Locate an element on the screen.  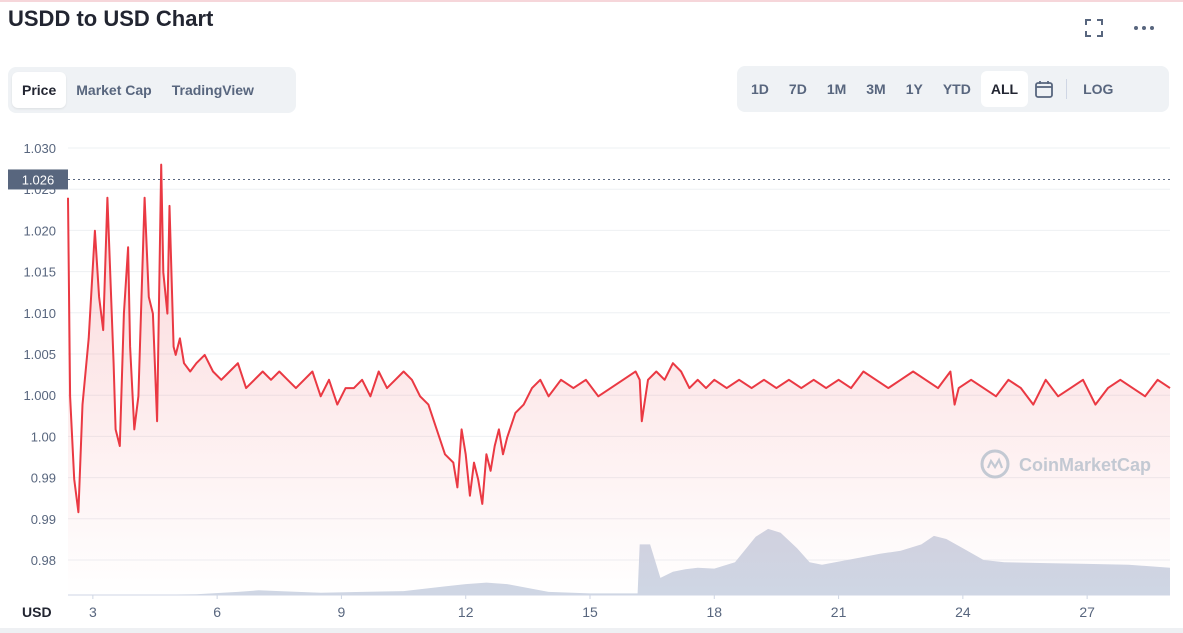
x-tick-label: 12 is located at coordinates (466, 612).